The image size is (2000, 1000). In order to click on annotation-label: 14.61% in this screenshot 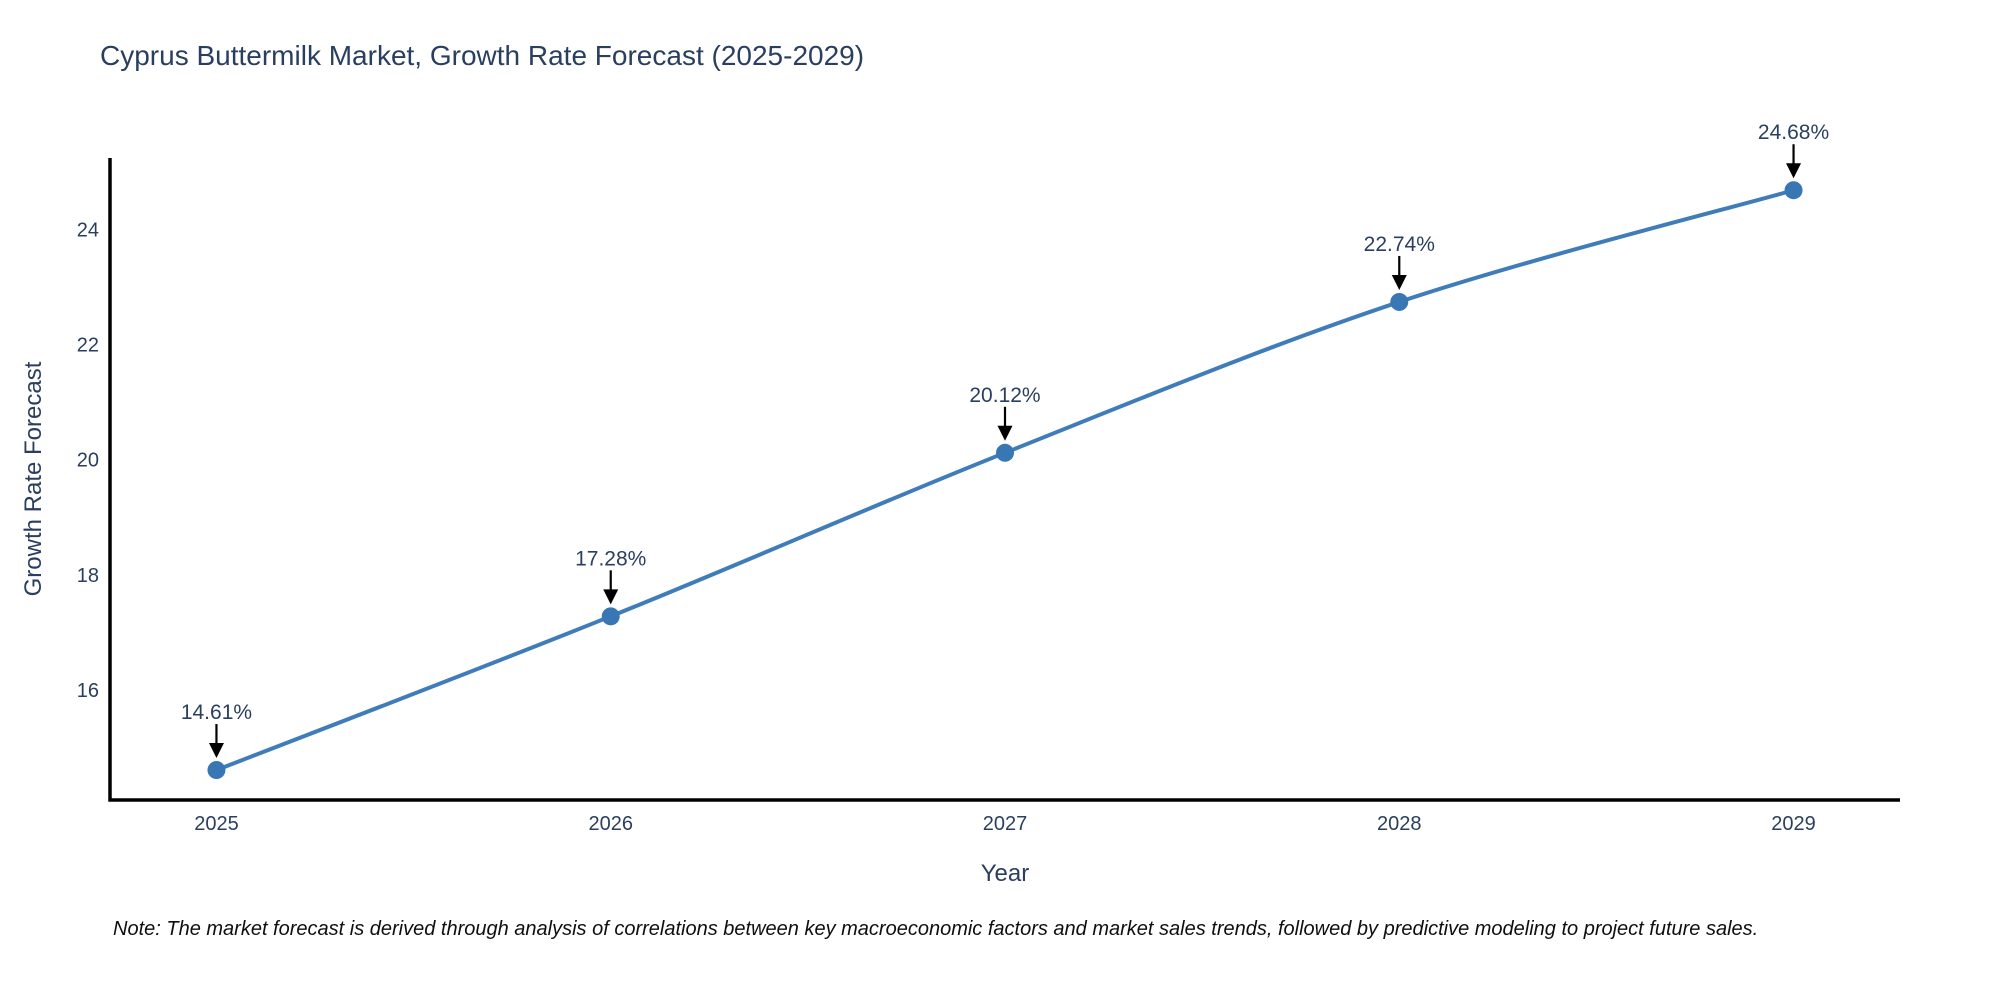, I will do `click(216, 712)`.